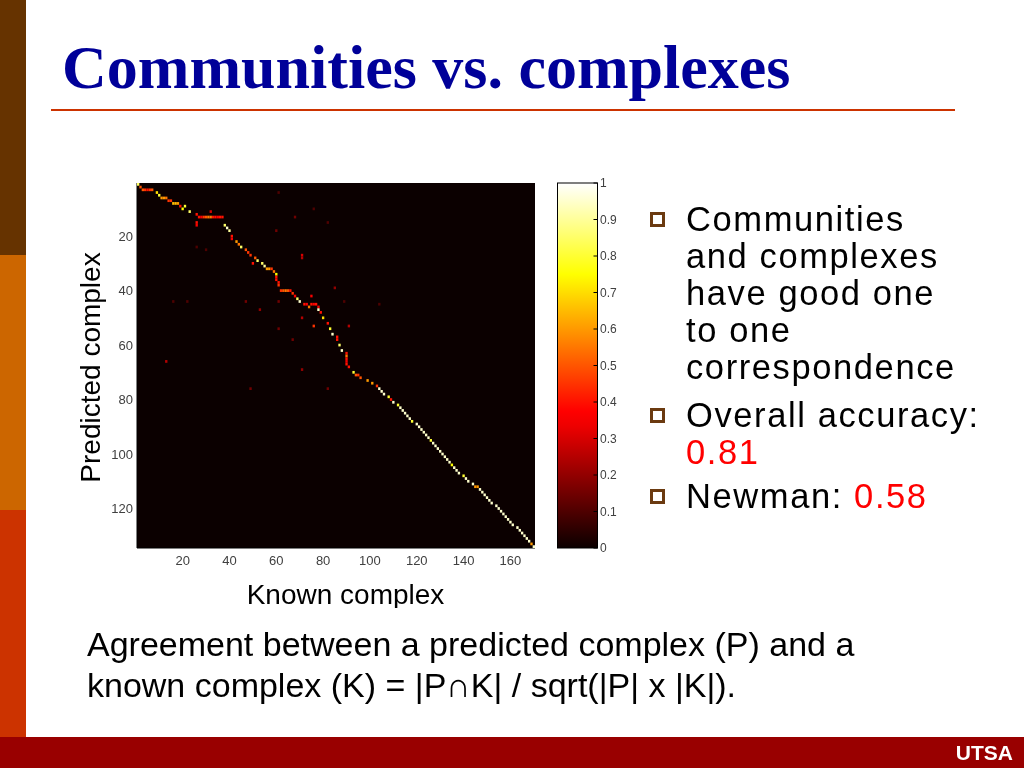 This screenshot has width=1024, height=768. I want to click on y-tick-label: 20, so click(125, 236).